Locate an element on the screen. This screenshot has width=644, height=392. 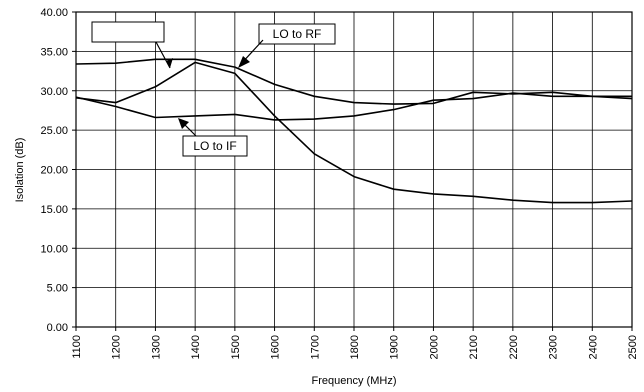
y-tick-label: 20.00 is located at coordinates (54, 171).